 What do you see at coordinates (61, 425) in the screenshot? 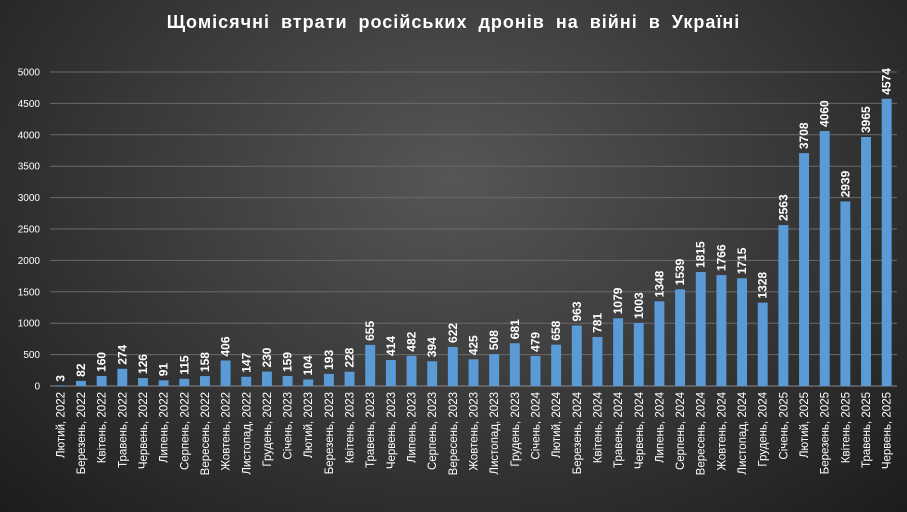
I see `x-tick-label: Лютий, 2022` at bounding box center [61, 425].